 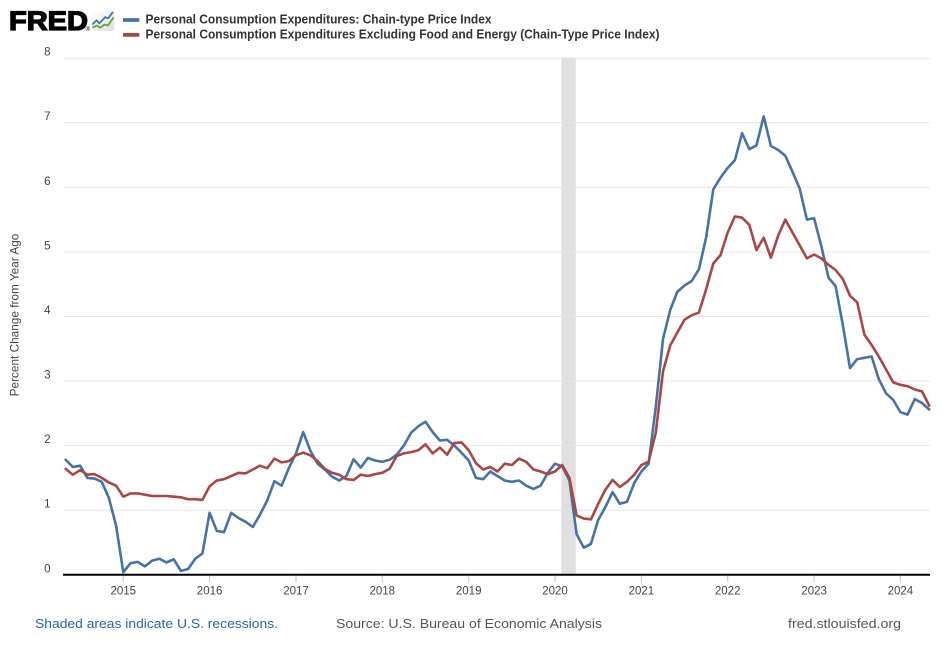 What do you see at coordinates (47, 246) in the screenshot?
I see `svg-text: 5` at bounding box center [47, 246].